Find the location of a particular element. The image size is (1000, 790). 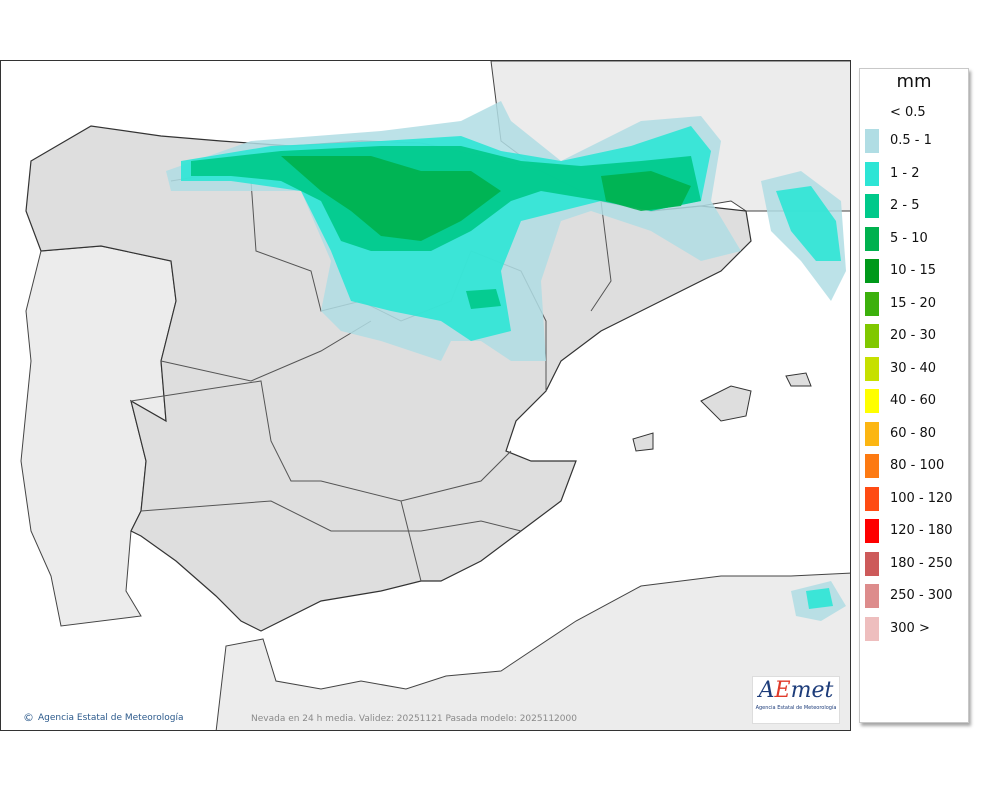

legend-item: 0.5 - 1 is located at coordinates (914, 141).